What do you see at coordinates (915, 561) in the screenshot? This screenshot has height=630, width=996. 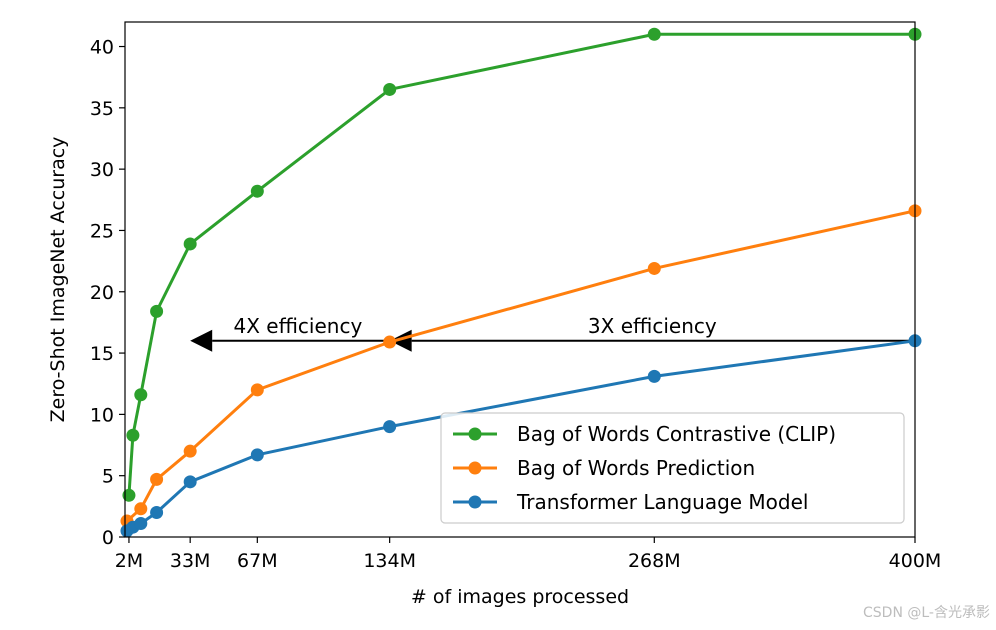 I see `x-tick-label: 400M` at bounding box center [915, 561].